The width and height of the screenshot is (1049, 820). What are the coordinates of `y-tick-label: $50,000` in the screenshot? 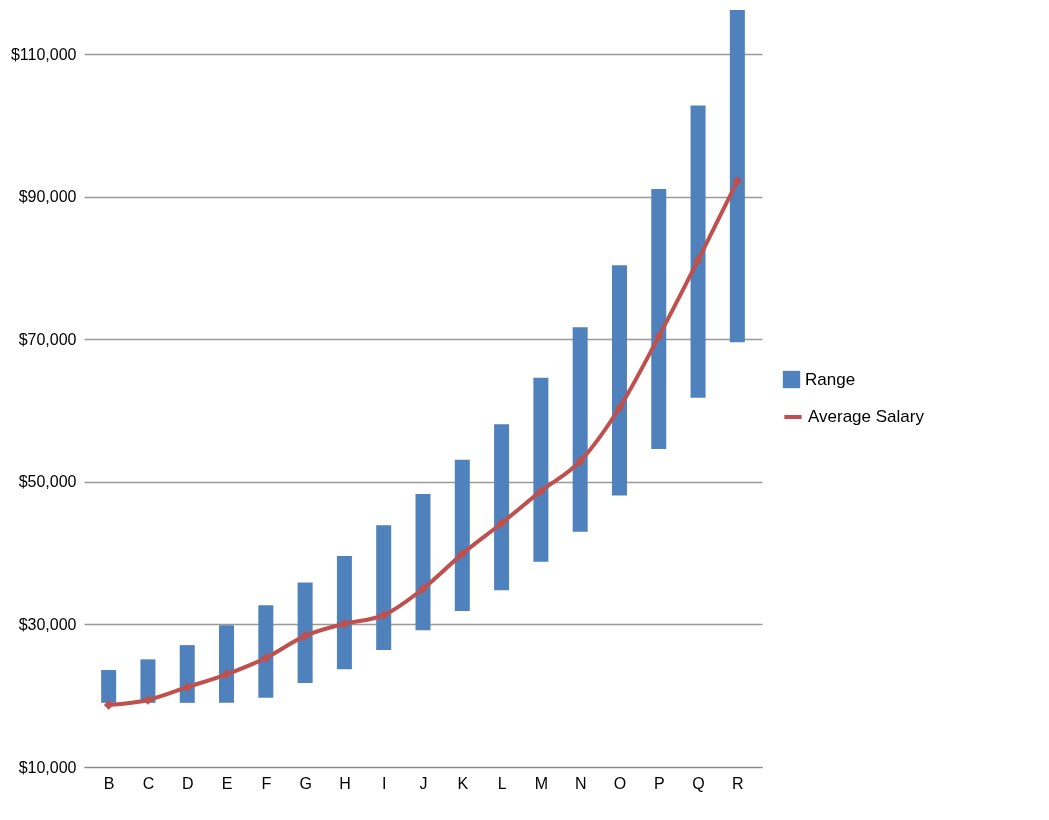 It's located at (47, 482).